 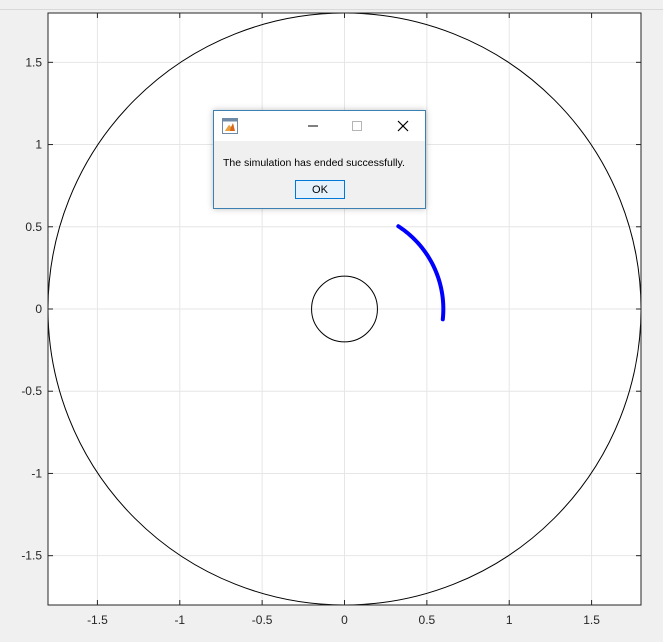 I want to click on y-tick-label: -0.5, so click(x=31, y=391).